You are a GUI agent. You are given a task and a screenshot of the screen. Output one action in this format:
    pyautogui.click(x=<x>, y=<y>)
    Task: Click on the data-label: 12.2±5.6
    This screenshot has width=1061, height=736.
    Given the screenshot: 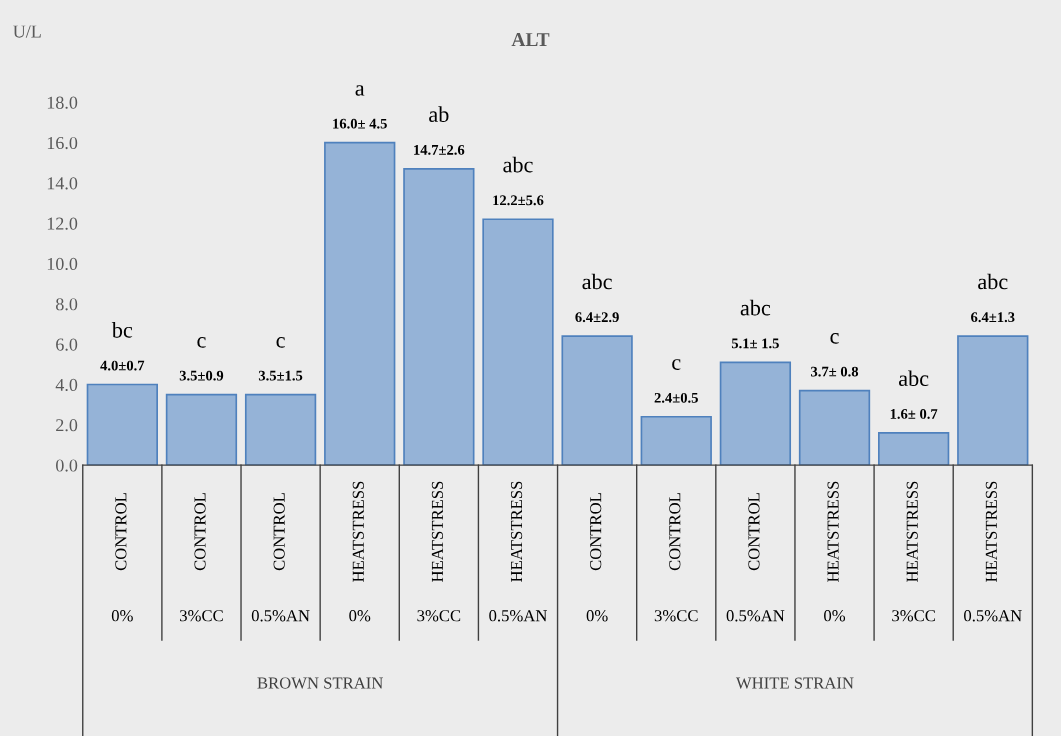 What is the action you would take?
    pyautogui.click(x=518, y=200)
    